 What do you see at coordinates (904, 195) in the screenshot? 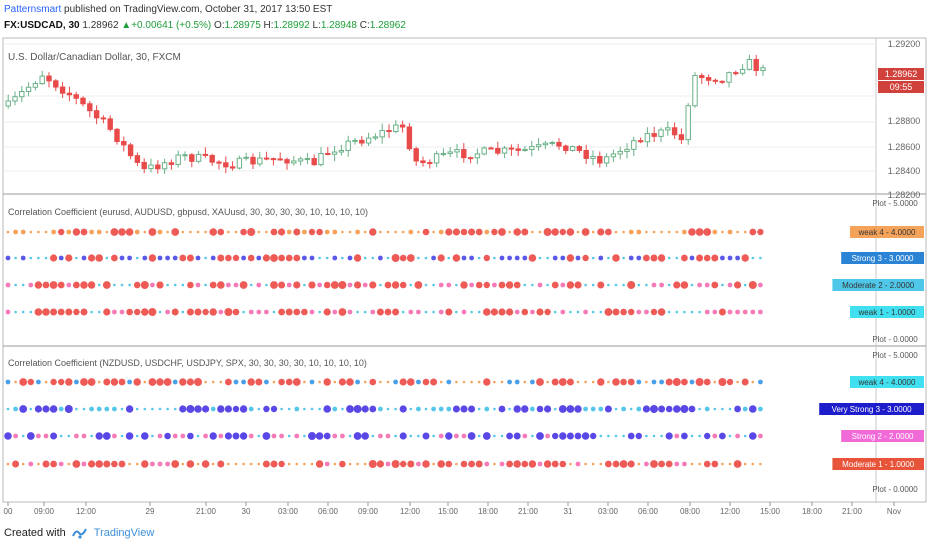
I see `price-axis-label: 1.28200` at bounding box center [904, 195].